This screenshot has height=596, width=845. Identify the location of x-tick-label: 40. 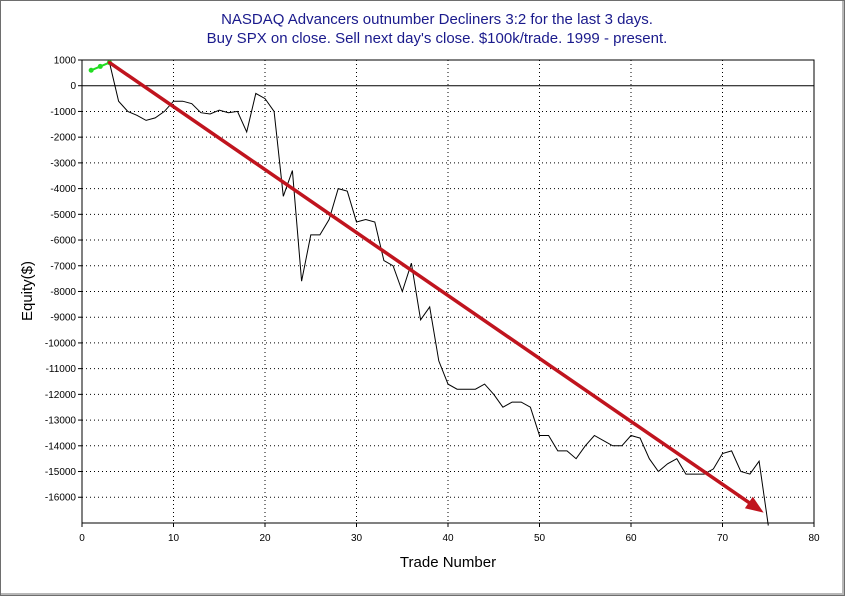
(448, 538).